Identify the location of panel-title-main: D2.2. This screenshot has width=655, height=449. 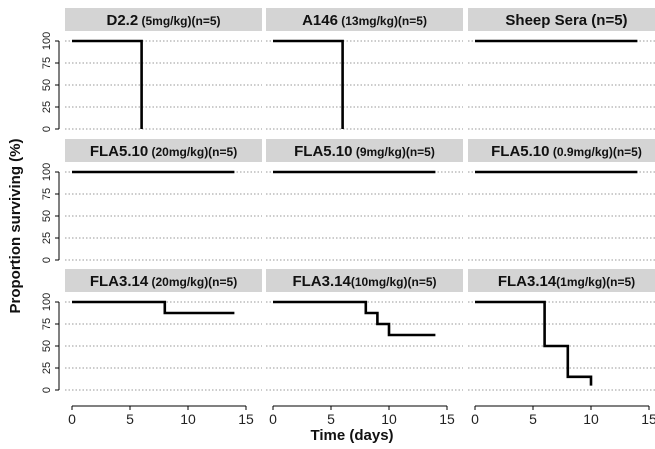
(122, 20).